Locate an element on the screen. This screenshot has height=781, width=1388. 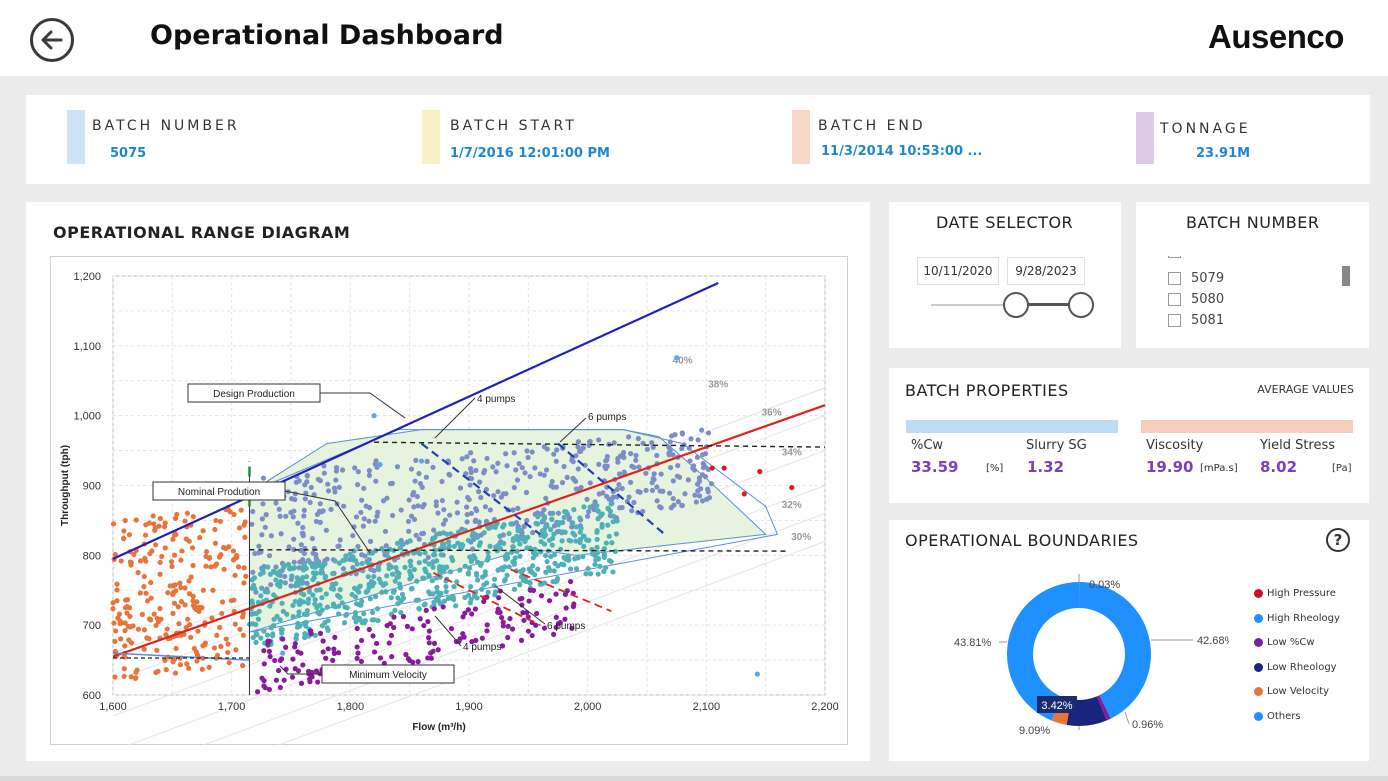
back-button is located at coordinates (52, 40).